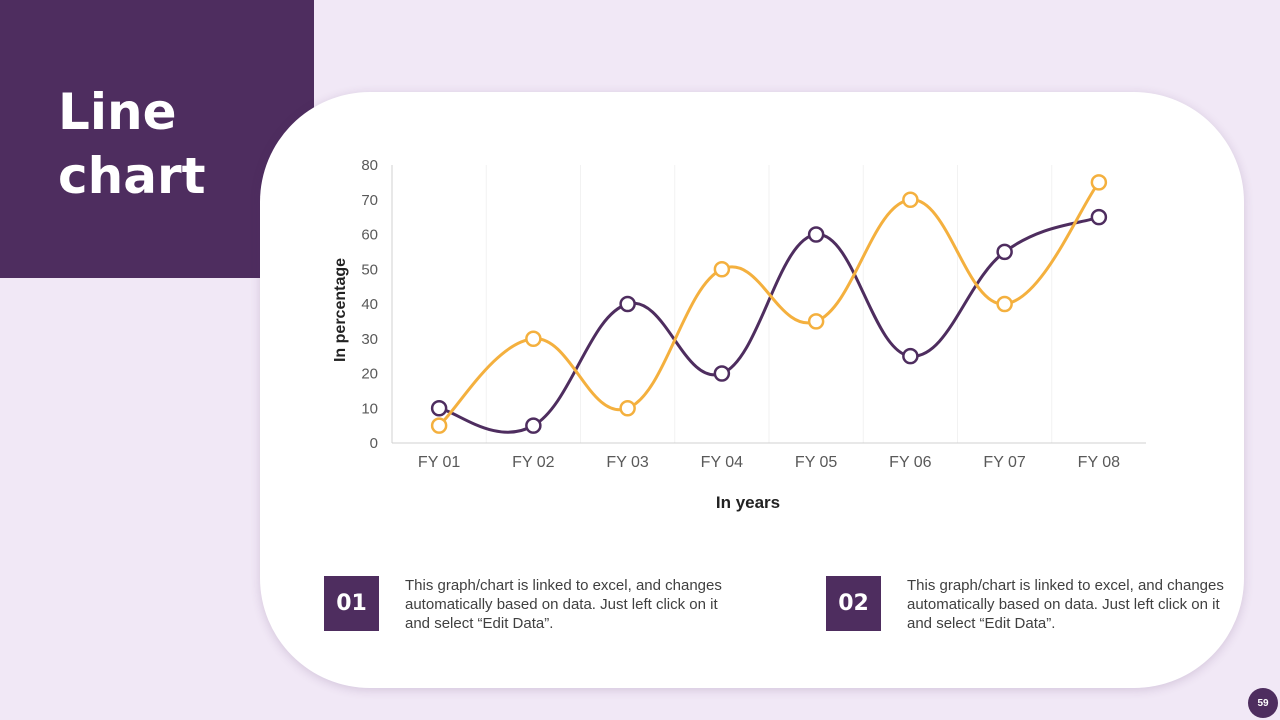 The width and height of the screenshot is (1280, 720). I want to click on y-tick-label: 20, so click(369, 374).